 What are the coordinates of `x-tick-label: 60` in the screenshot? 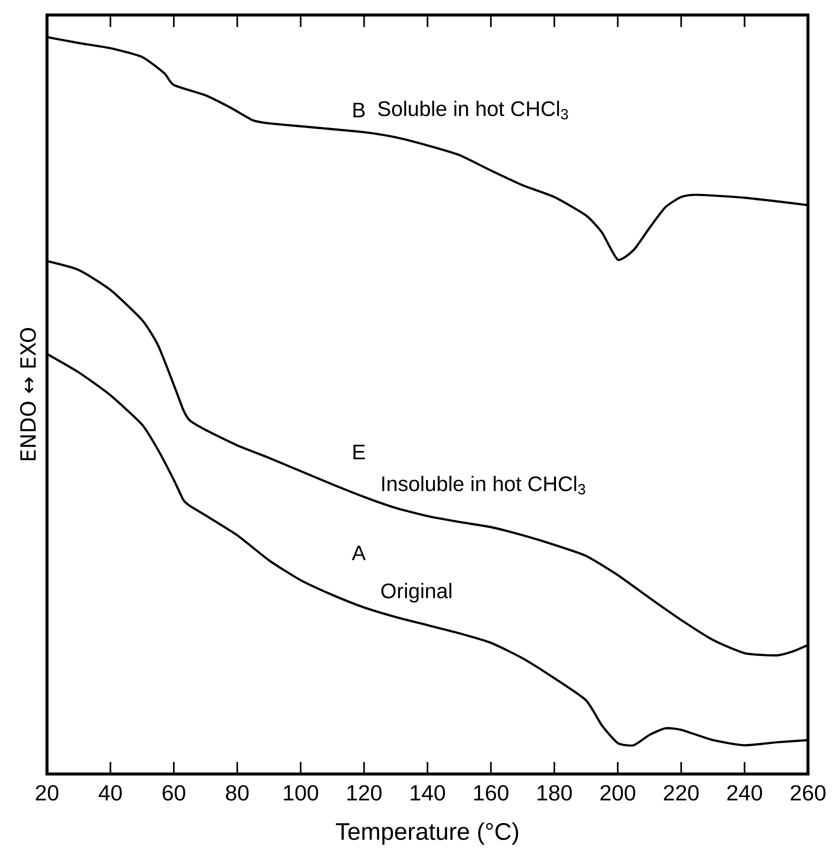 It's located at (174, 793).